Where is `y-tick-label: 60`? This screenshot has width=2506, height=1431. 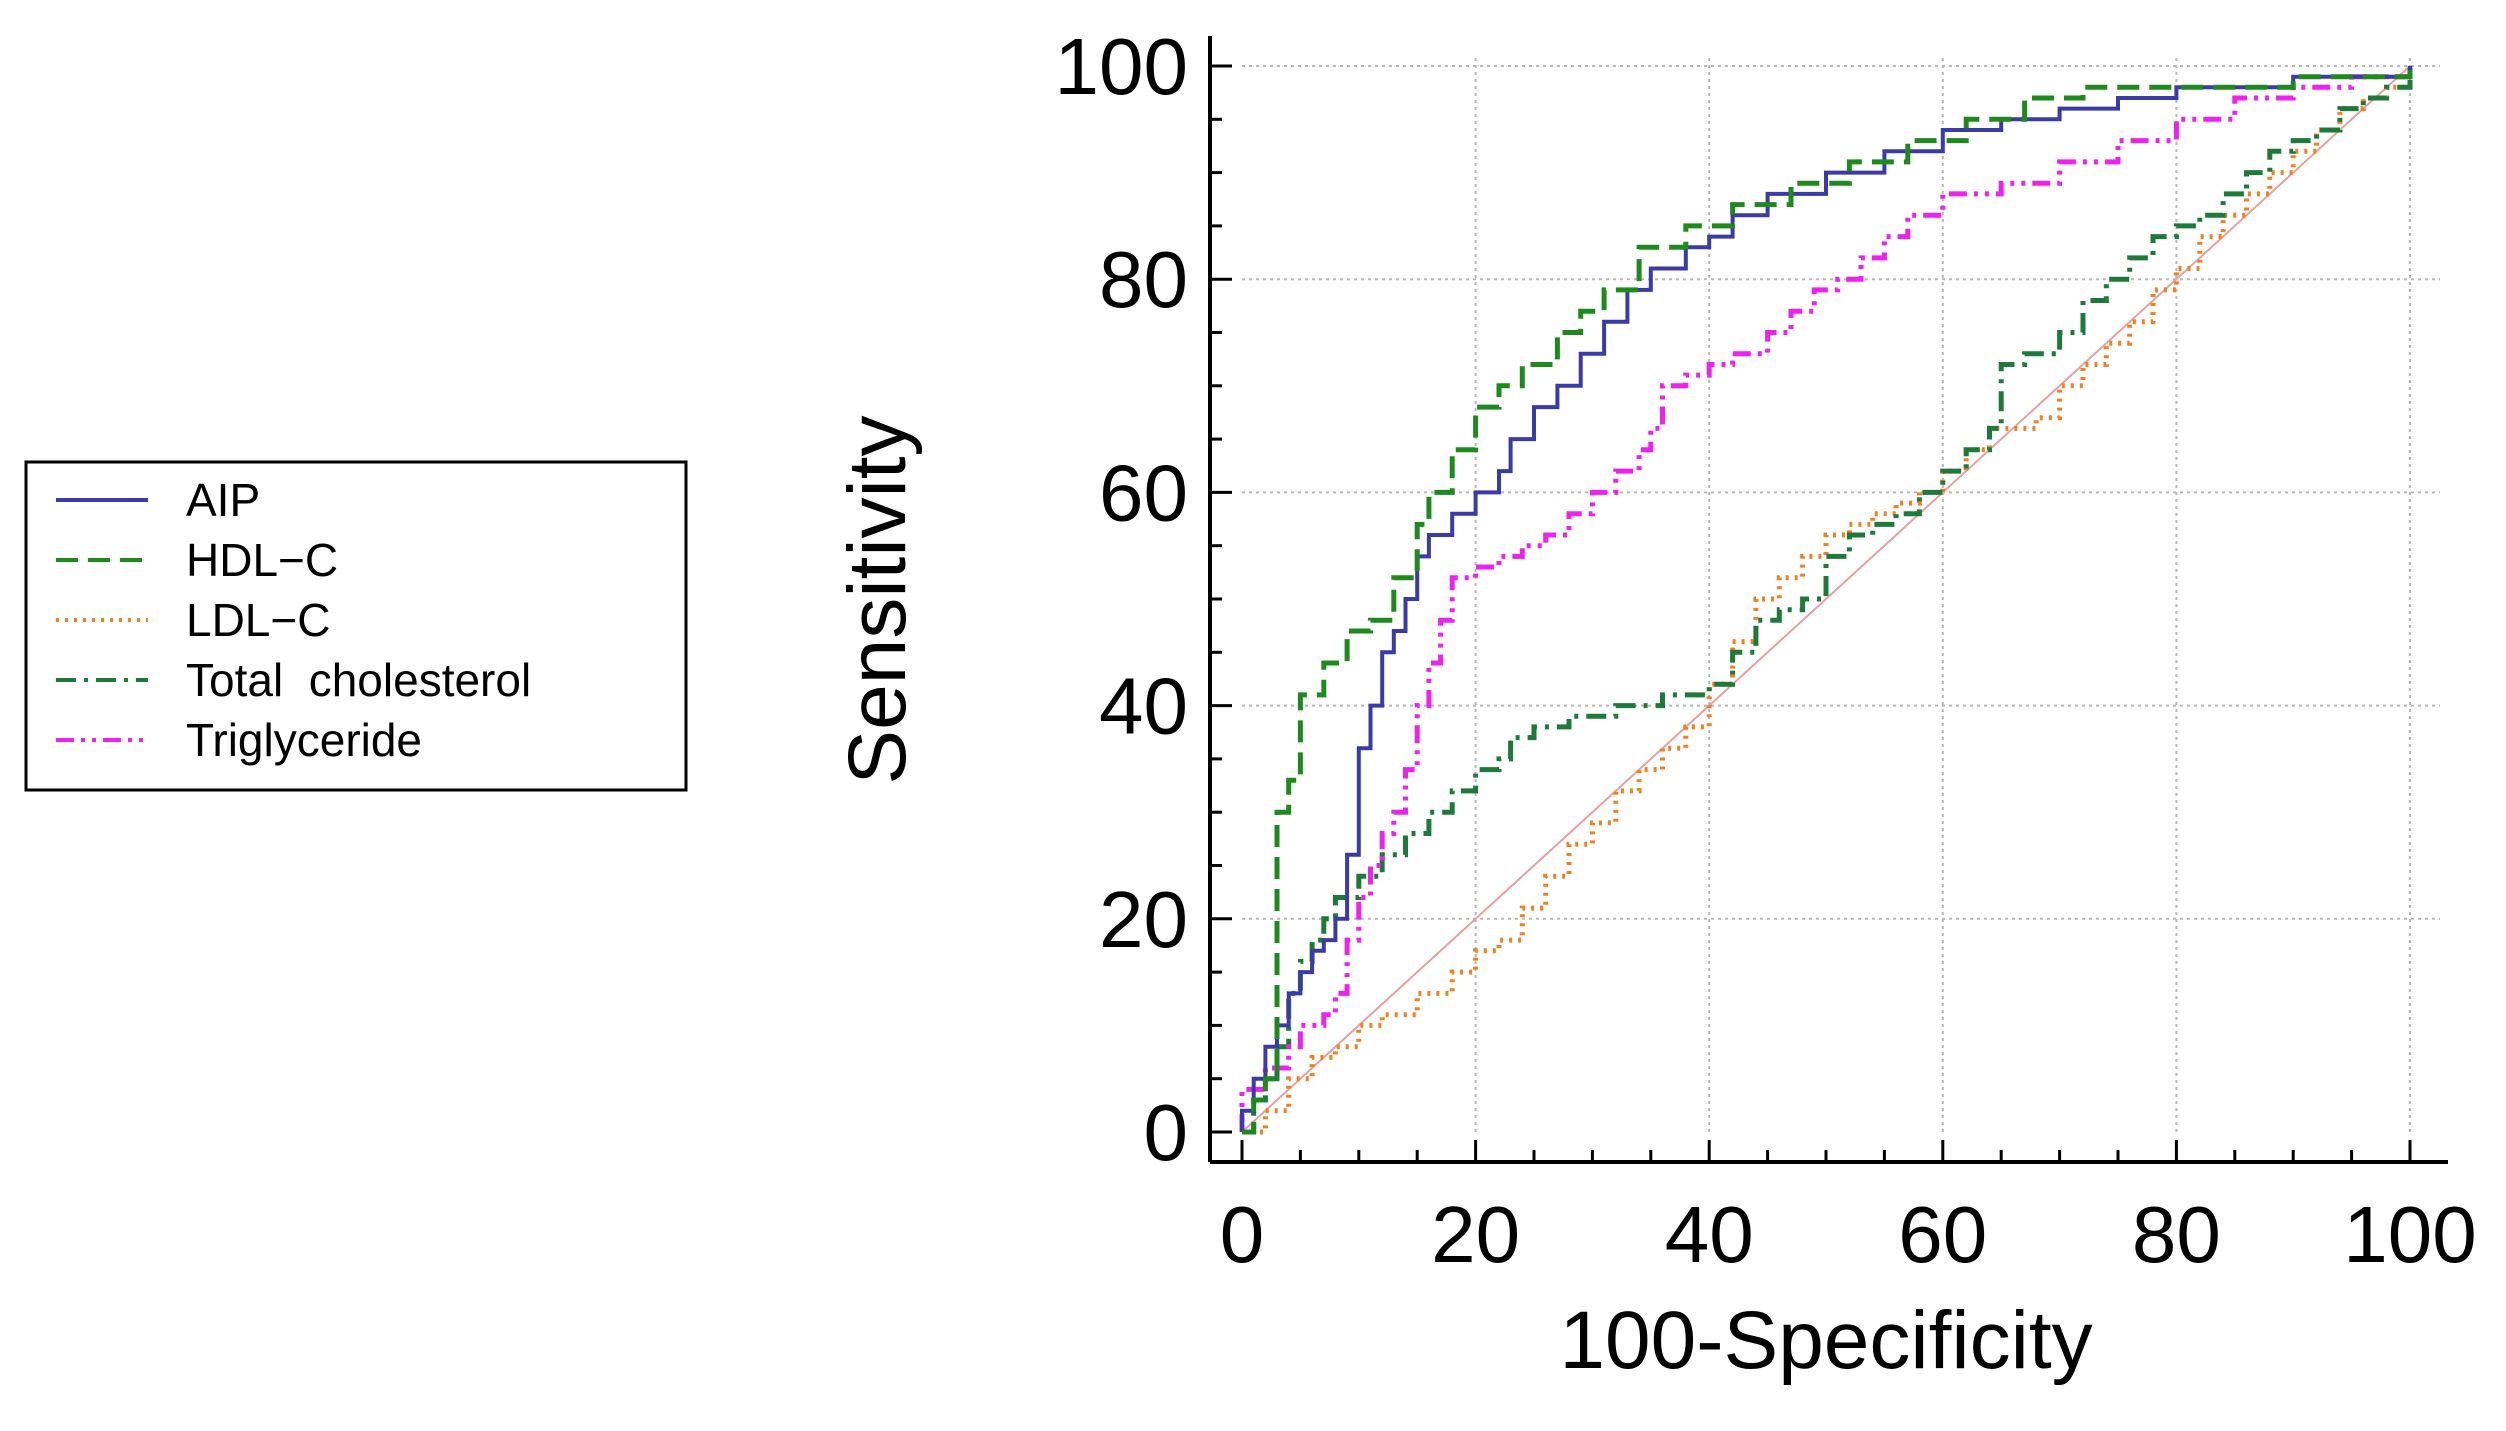
y-tick-label: 60 is located at coordinates (1143, 492).